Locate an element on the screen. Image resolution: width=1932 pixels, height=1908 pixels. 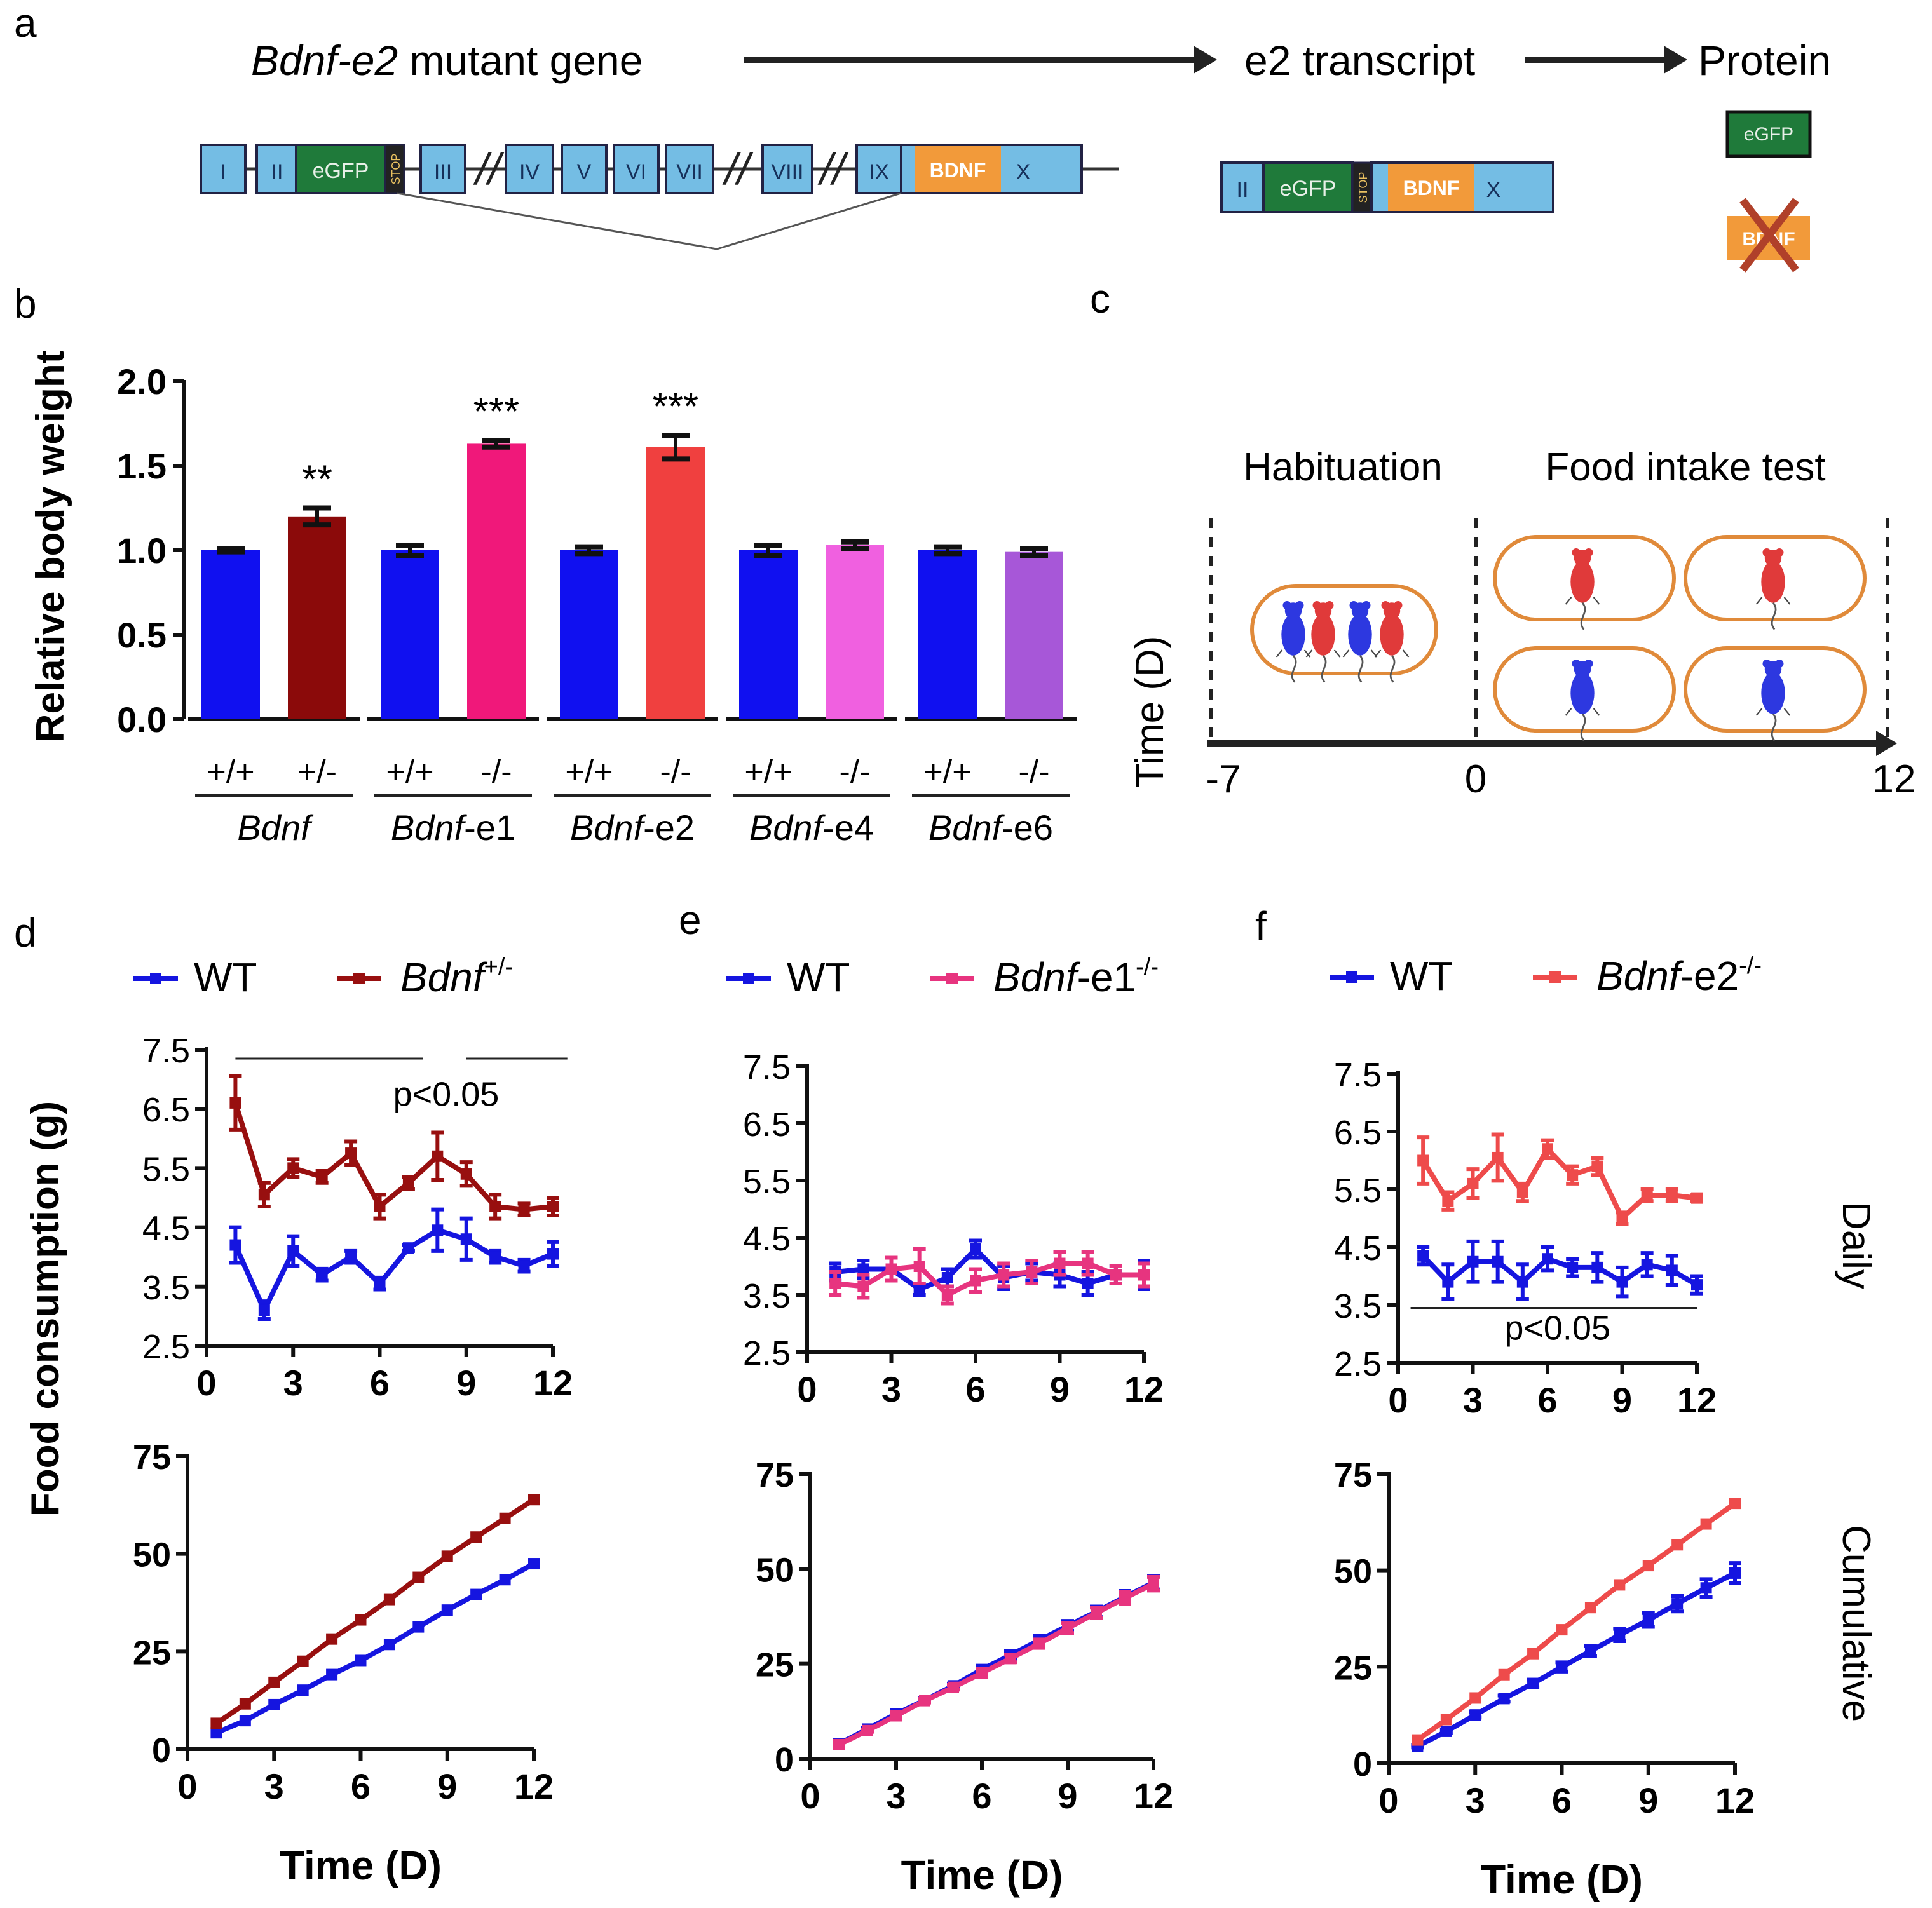
legend-ko-italic: Bdnf is located at coordinates (444, 977).